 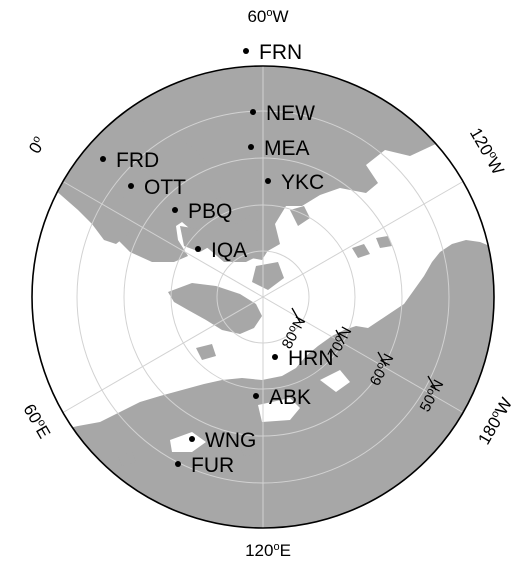 I want to click on lat-label-70n: 70oN, so click(x=340, y=343).